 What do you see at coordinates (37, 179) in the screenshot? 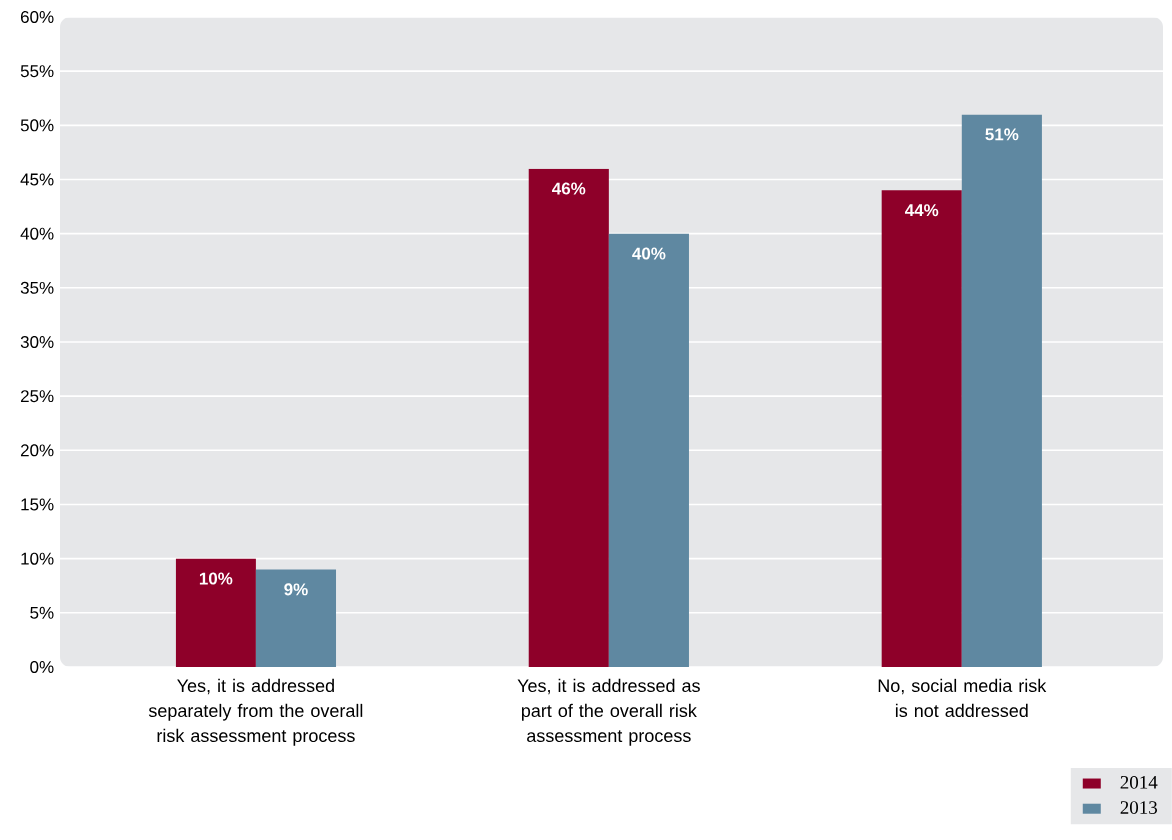
I see `y-tick-label: 45%` at bounding box center [37, 179].